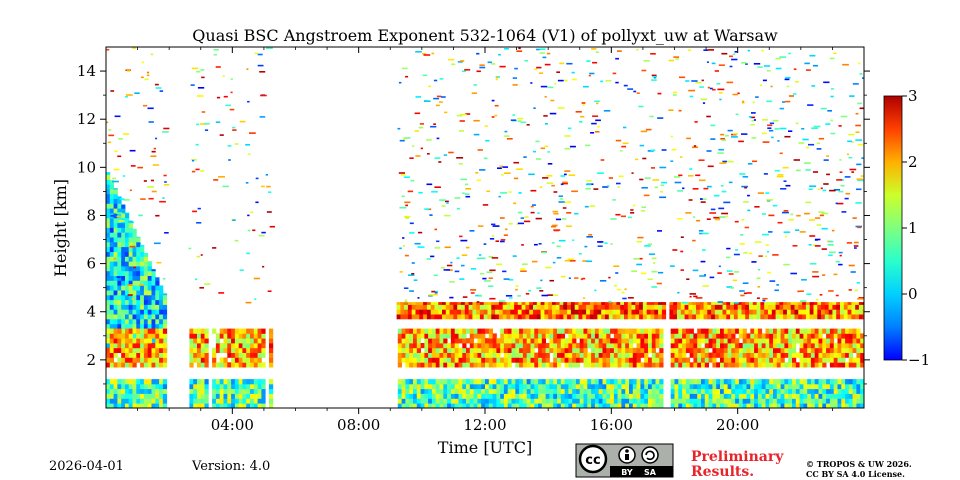 The width and height of the screenshot is (960, 480). I want to click on x-tick-label: 12:00, so click(484, 425).